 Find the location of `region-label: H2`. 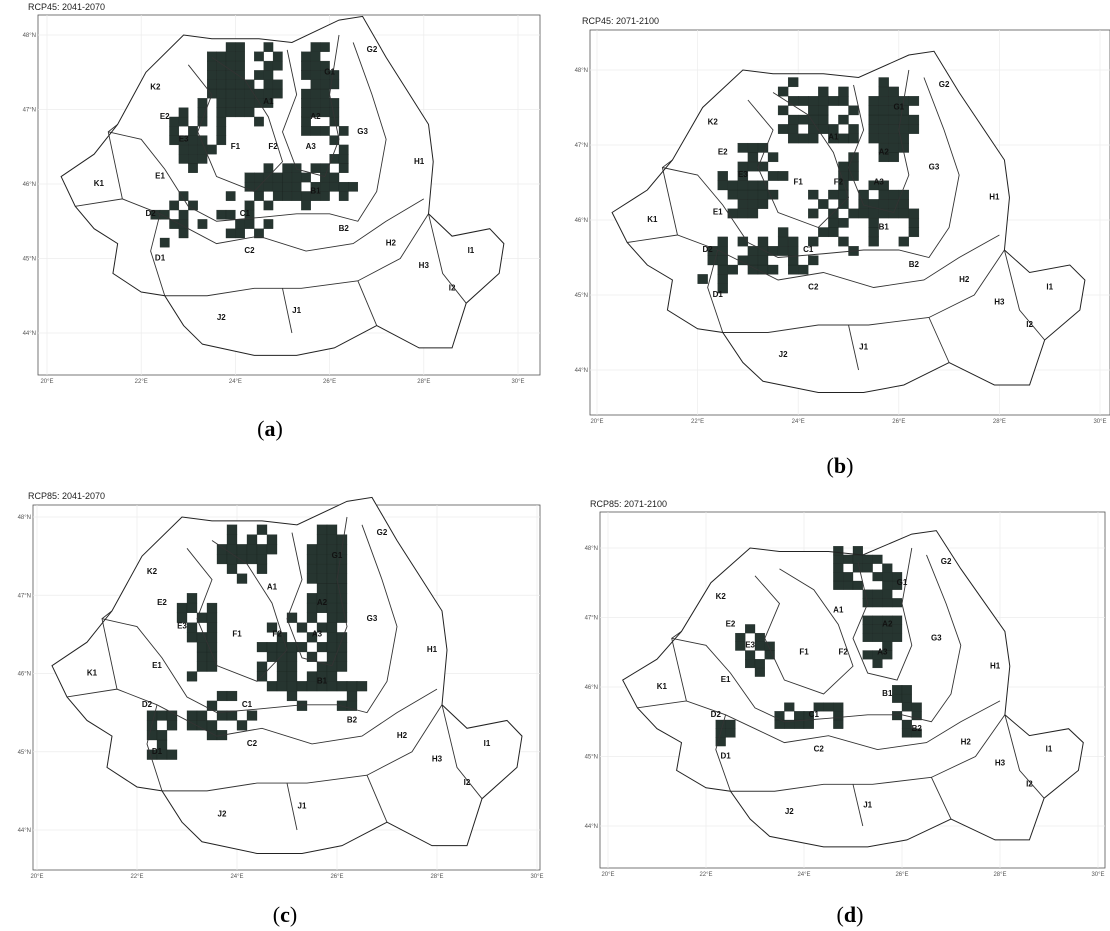

region-label: H2 is located at coordinates (966, 742).